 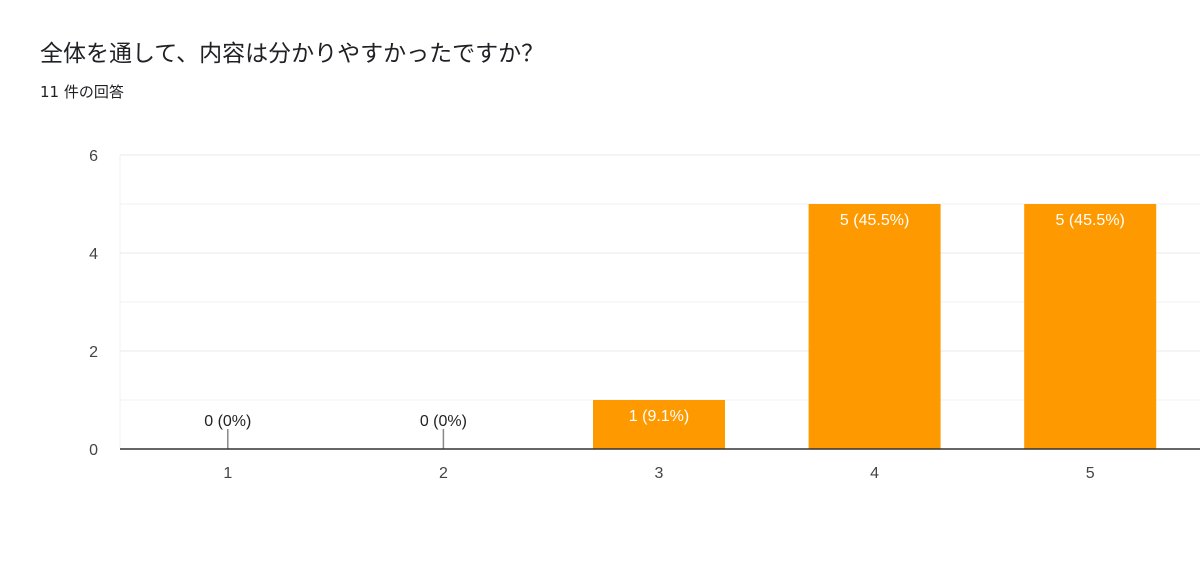 I want to click on chart-title: 全体を通して、内容は分かりやすかったですか？, so click(x=292, y=54).